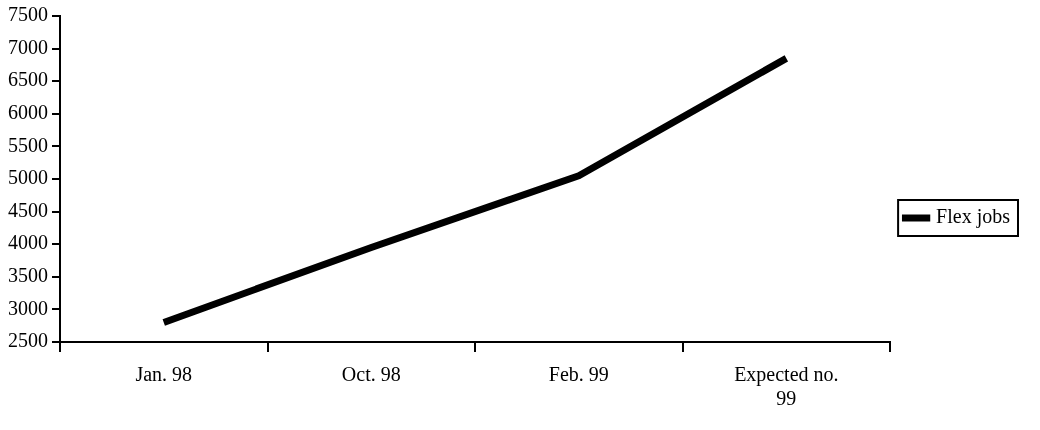 This screenshot has width=1040, height=430. What do you see at coordinates (28, 177) in the screenshot?
I see `y-tick-label: 5000` at bounding box center [28, 177].